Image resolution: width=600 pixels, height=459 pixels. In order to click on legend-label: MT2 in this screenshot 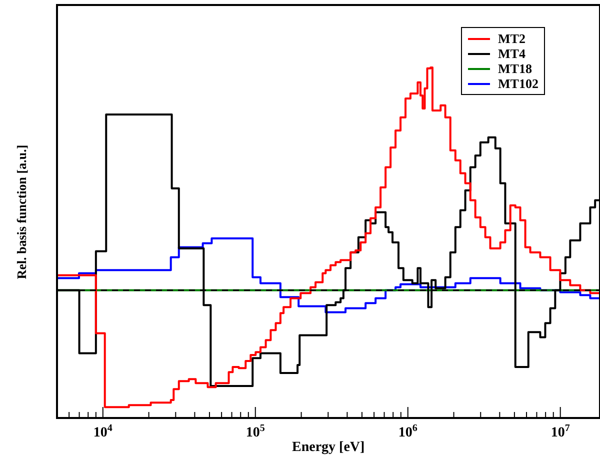, I will do `click(512, 38)`.